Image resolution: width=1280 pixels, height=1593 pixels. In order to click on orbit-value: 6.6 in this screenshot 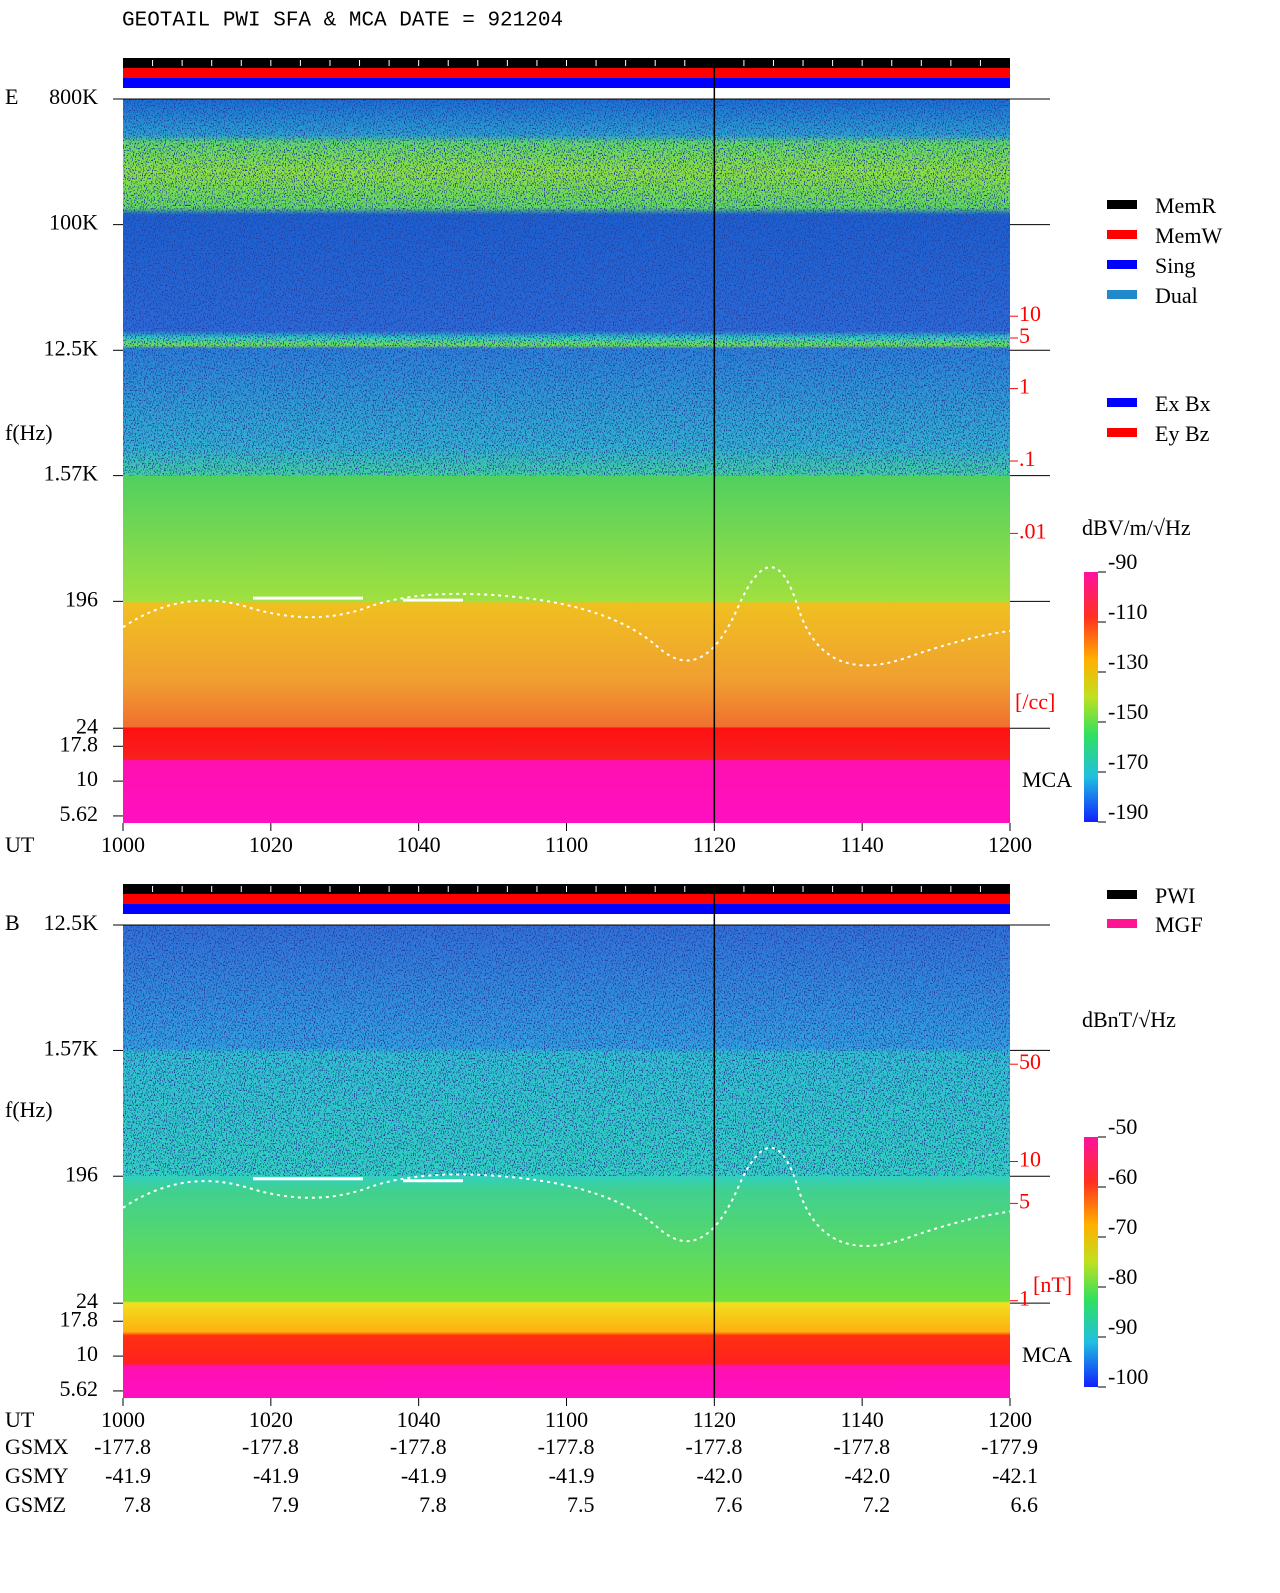, I will do `click(1025, 1504)`.